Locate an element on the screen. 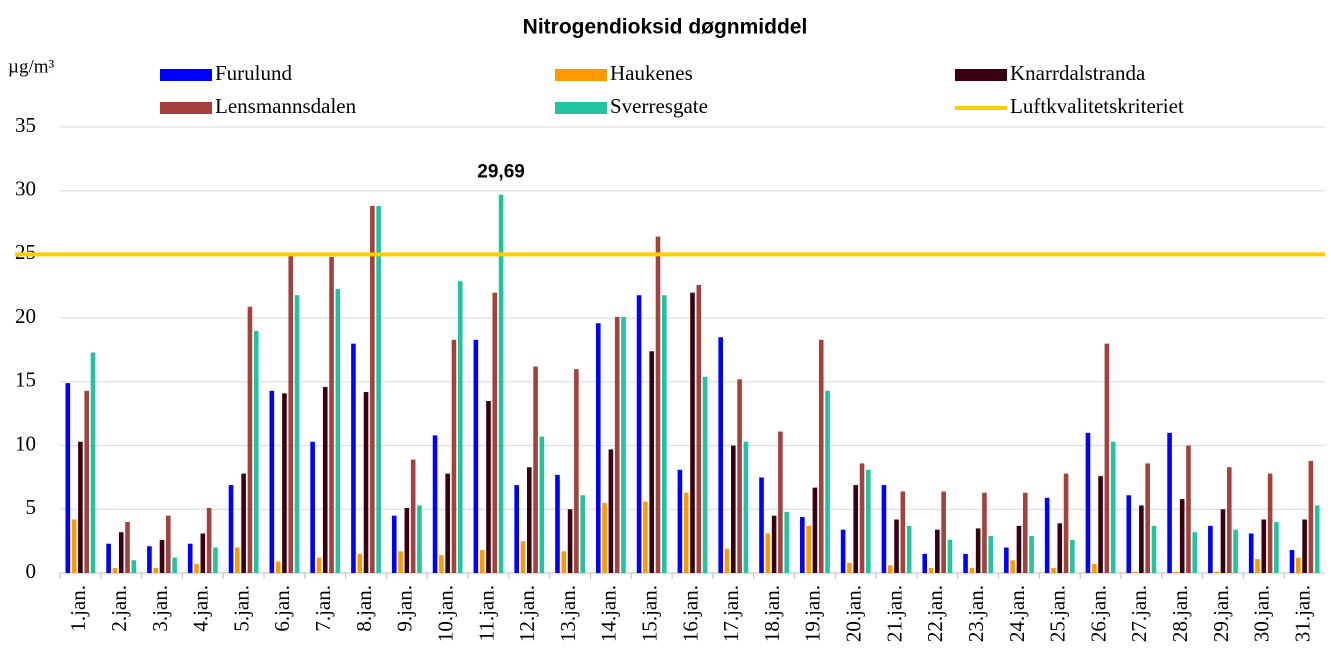 The width and height of the screenshot is (1331, 662). chart-title: Nitrogendioksid døgnmiddel is located at coordinates (665, 27).